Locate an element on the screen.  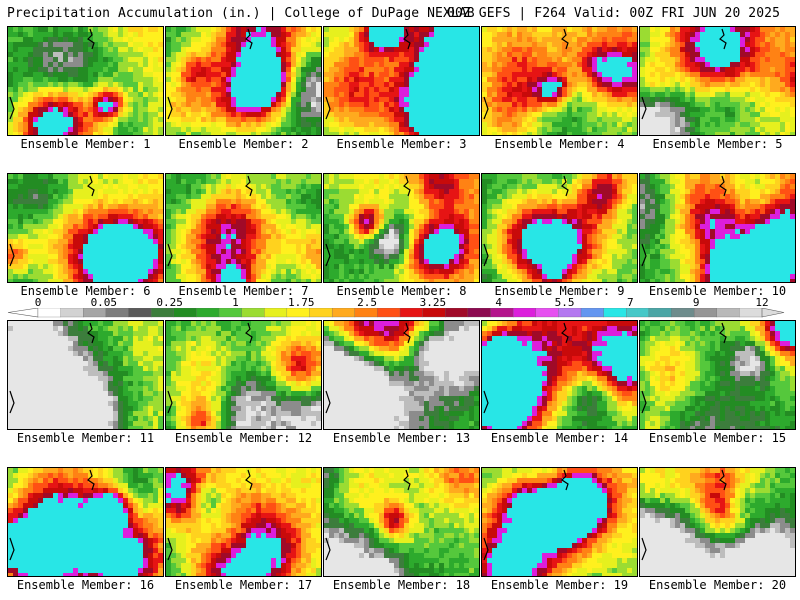
ensemble-member-label: Ensemble Member: 10 is located at coordinates (717, 291).